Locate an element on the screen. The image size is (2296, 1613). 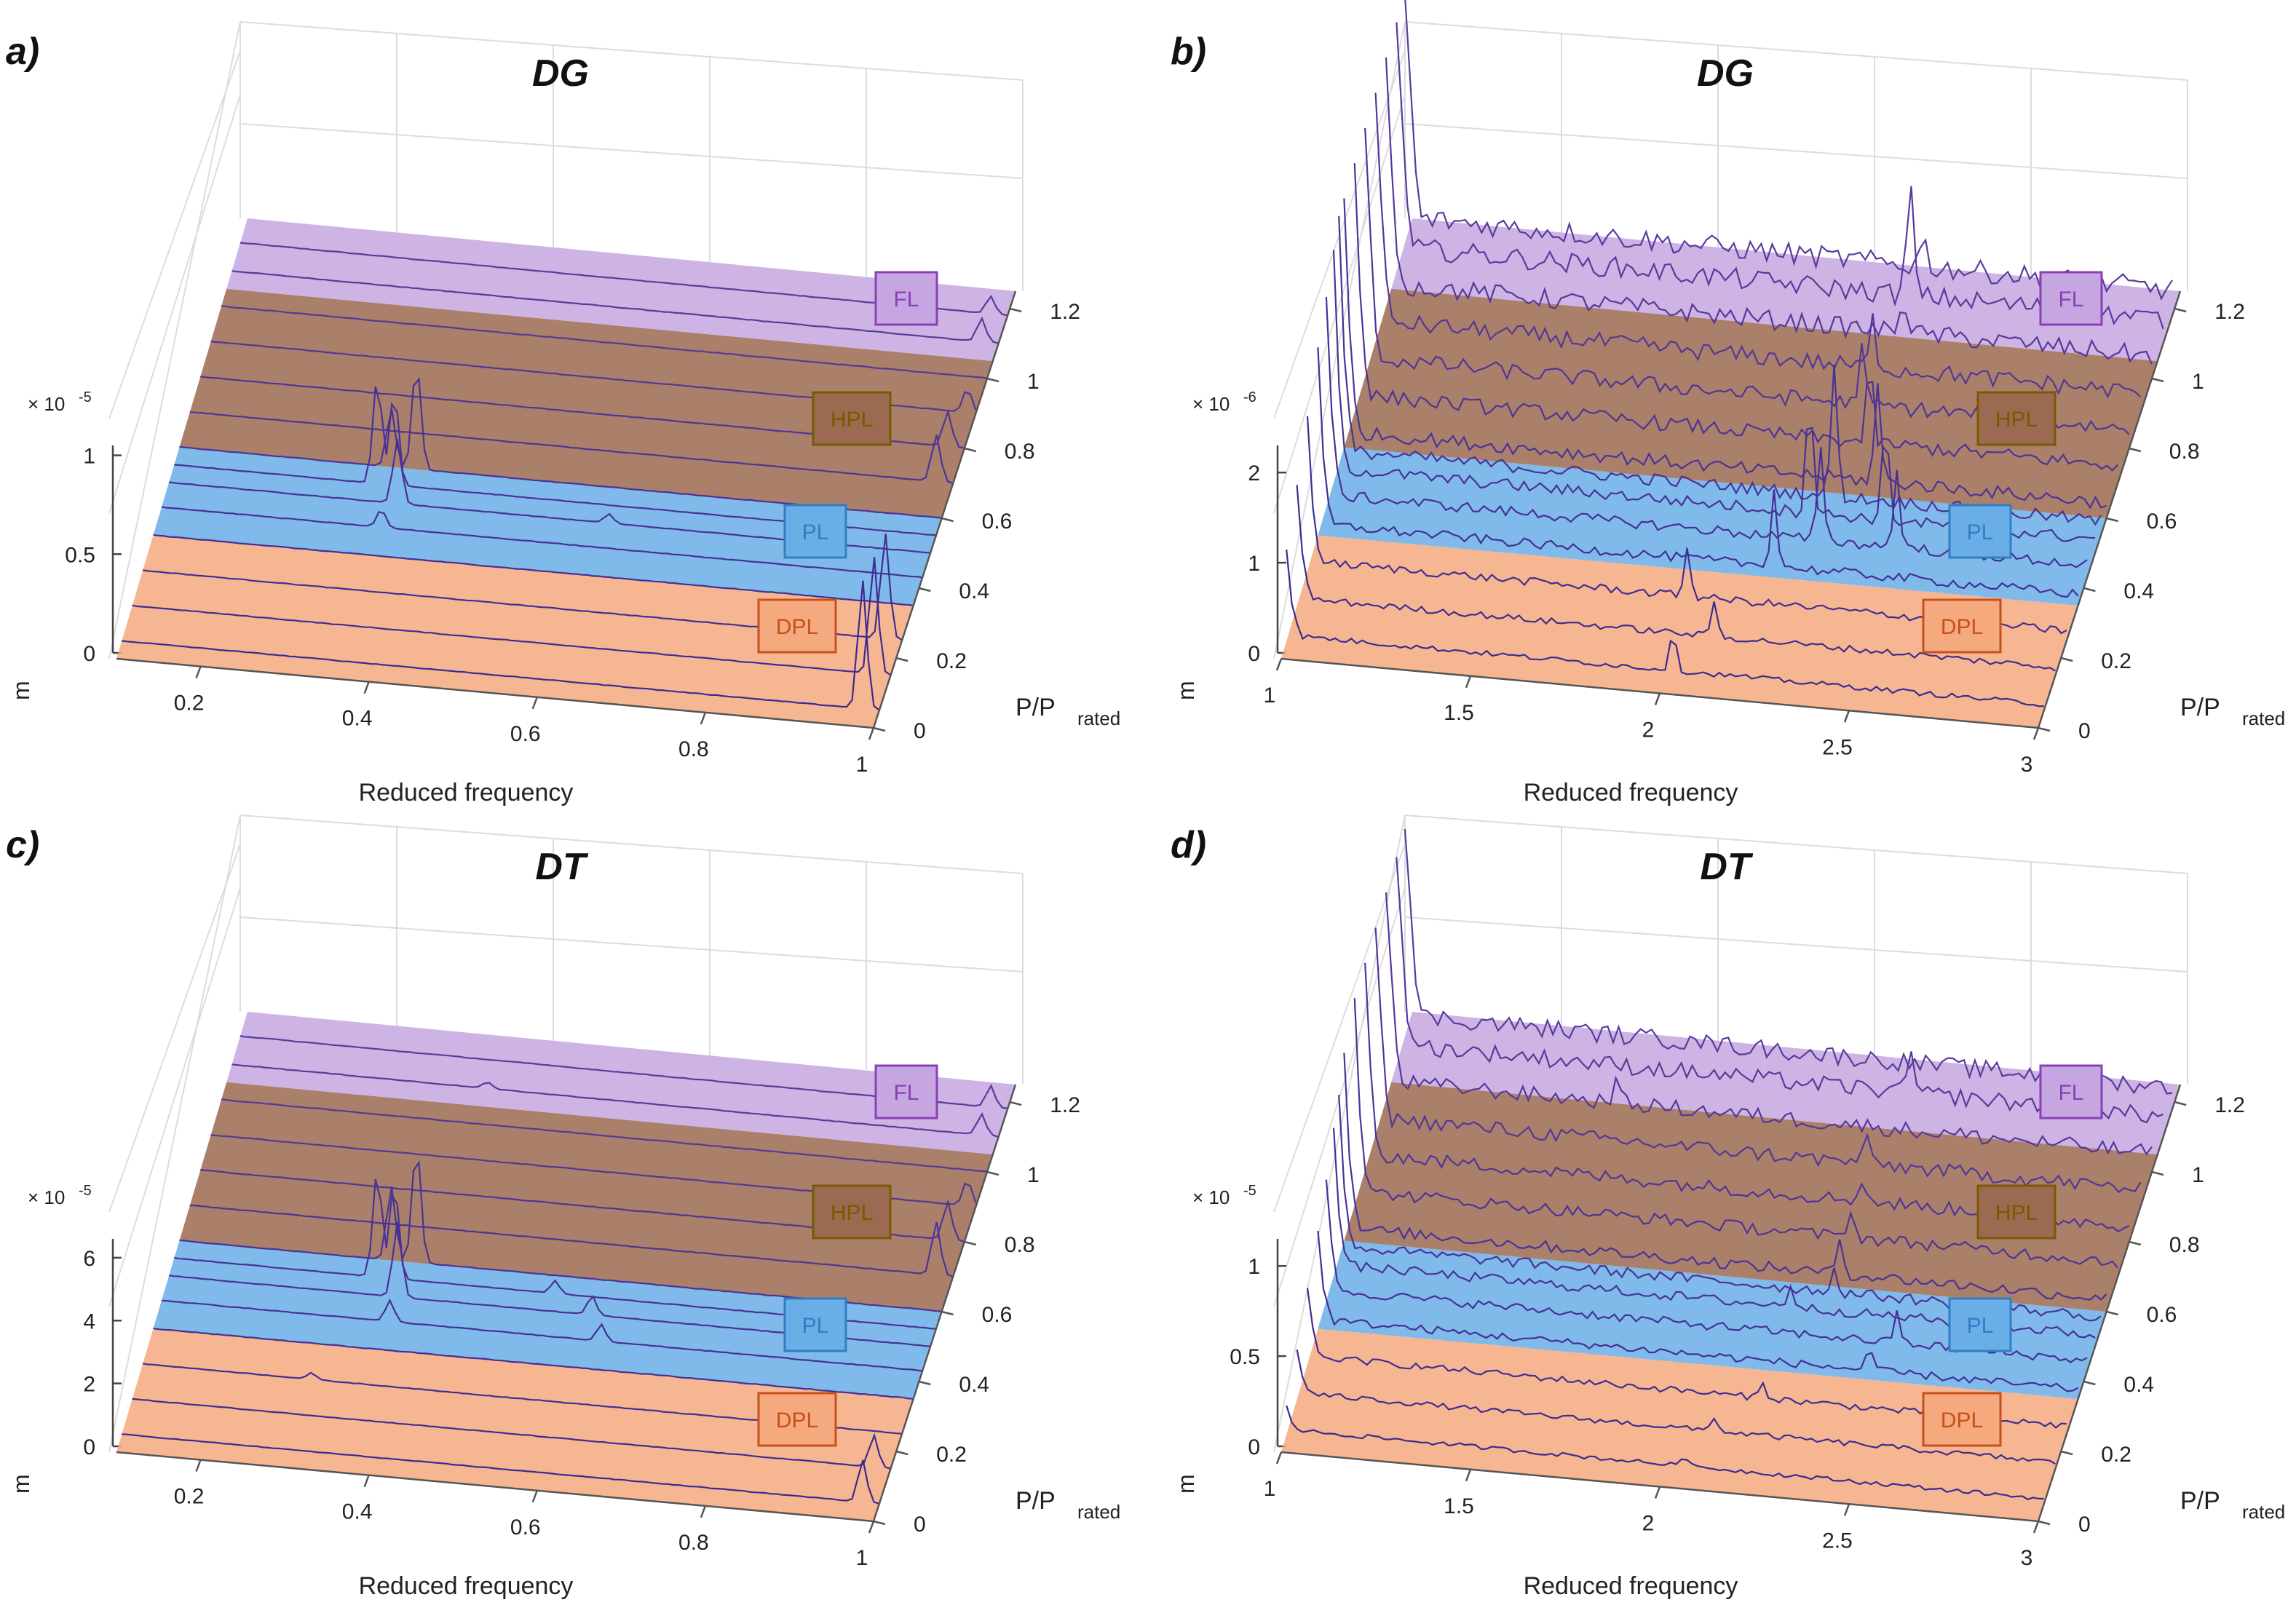
z-axis: 0 1 2 × 10 -6 m is located at coordinates (1229, 544).